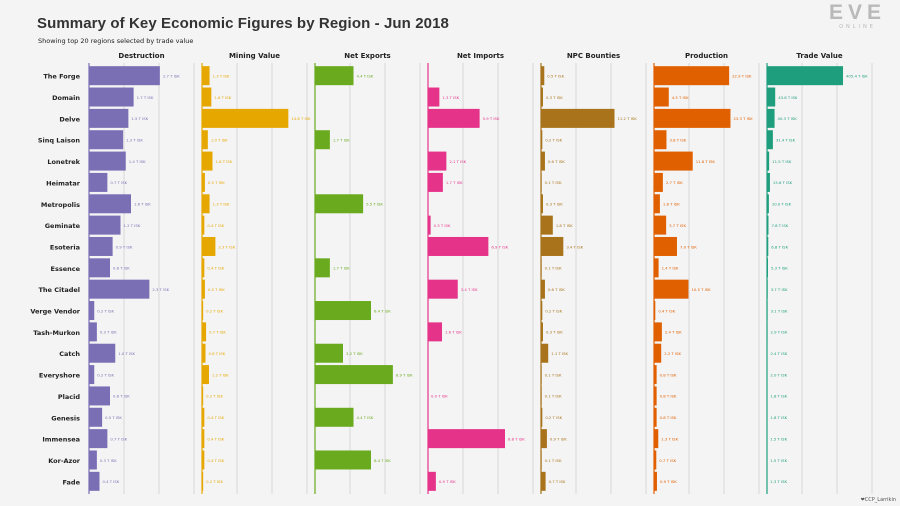  Describe the element at coordinates (542, 140) in the screenshot. I see `bar-npc-bounties-sinq-laison` at that location.